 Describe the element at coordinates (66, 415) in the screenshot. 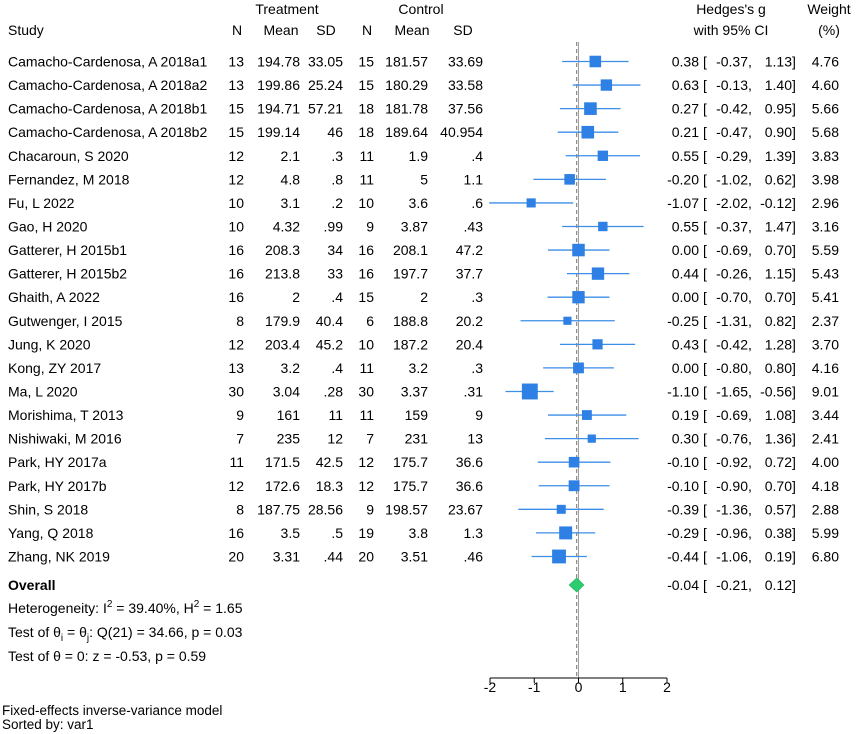

I see `study-name: Morishima, T 2013` at that location.